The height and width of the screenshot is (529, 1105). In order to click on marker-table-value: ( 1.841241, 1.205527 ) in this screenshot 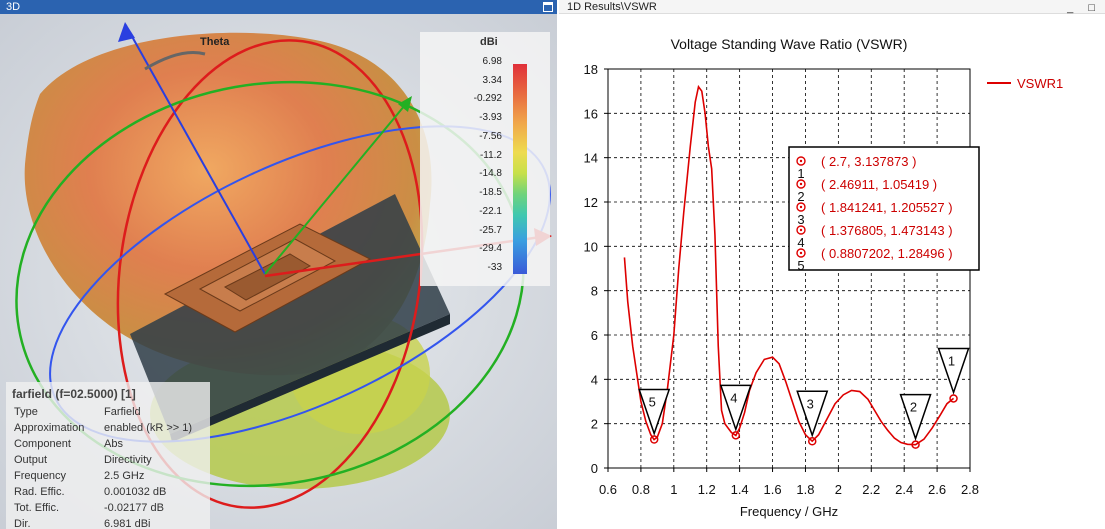, I will do `click(887, 207)`.